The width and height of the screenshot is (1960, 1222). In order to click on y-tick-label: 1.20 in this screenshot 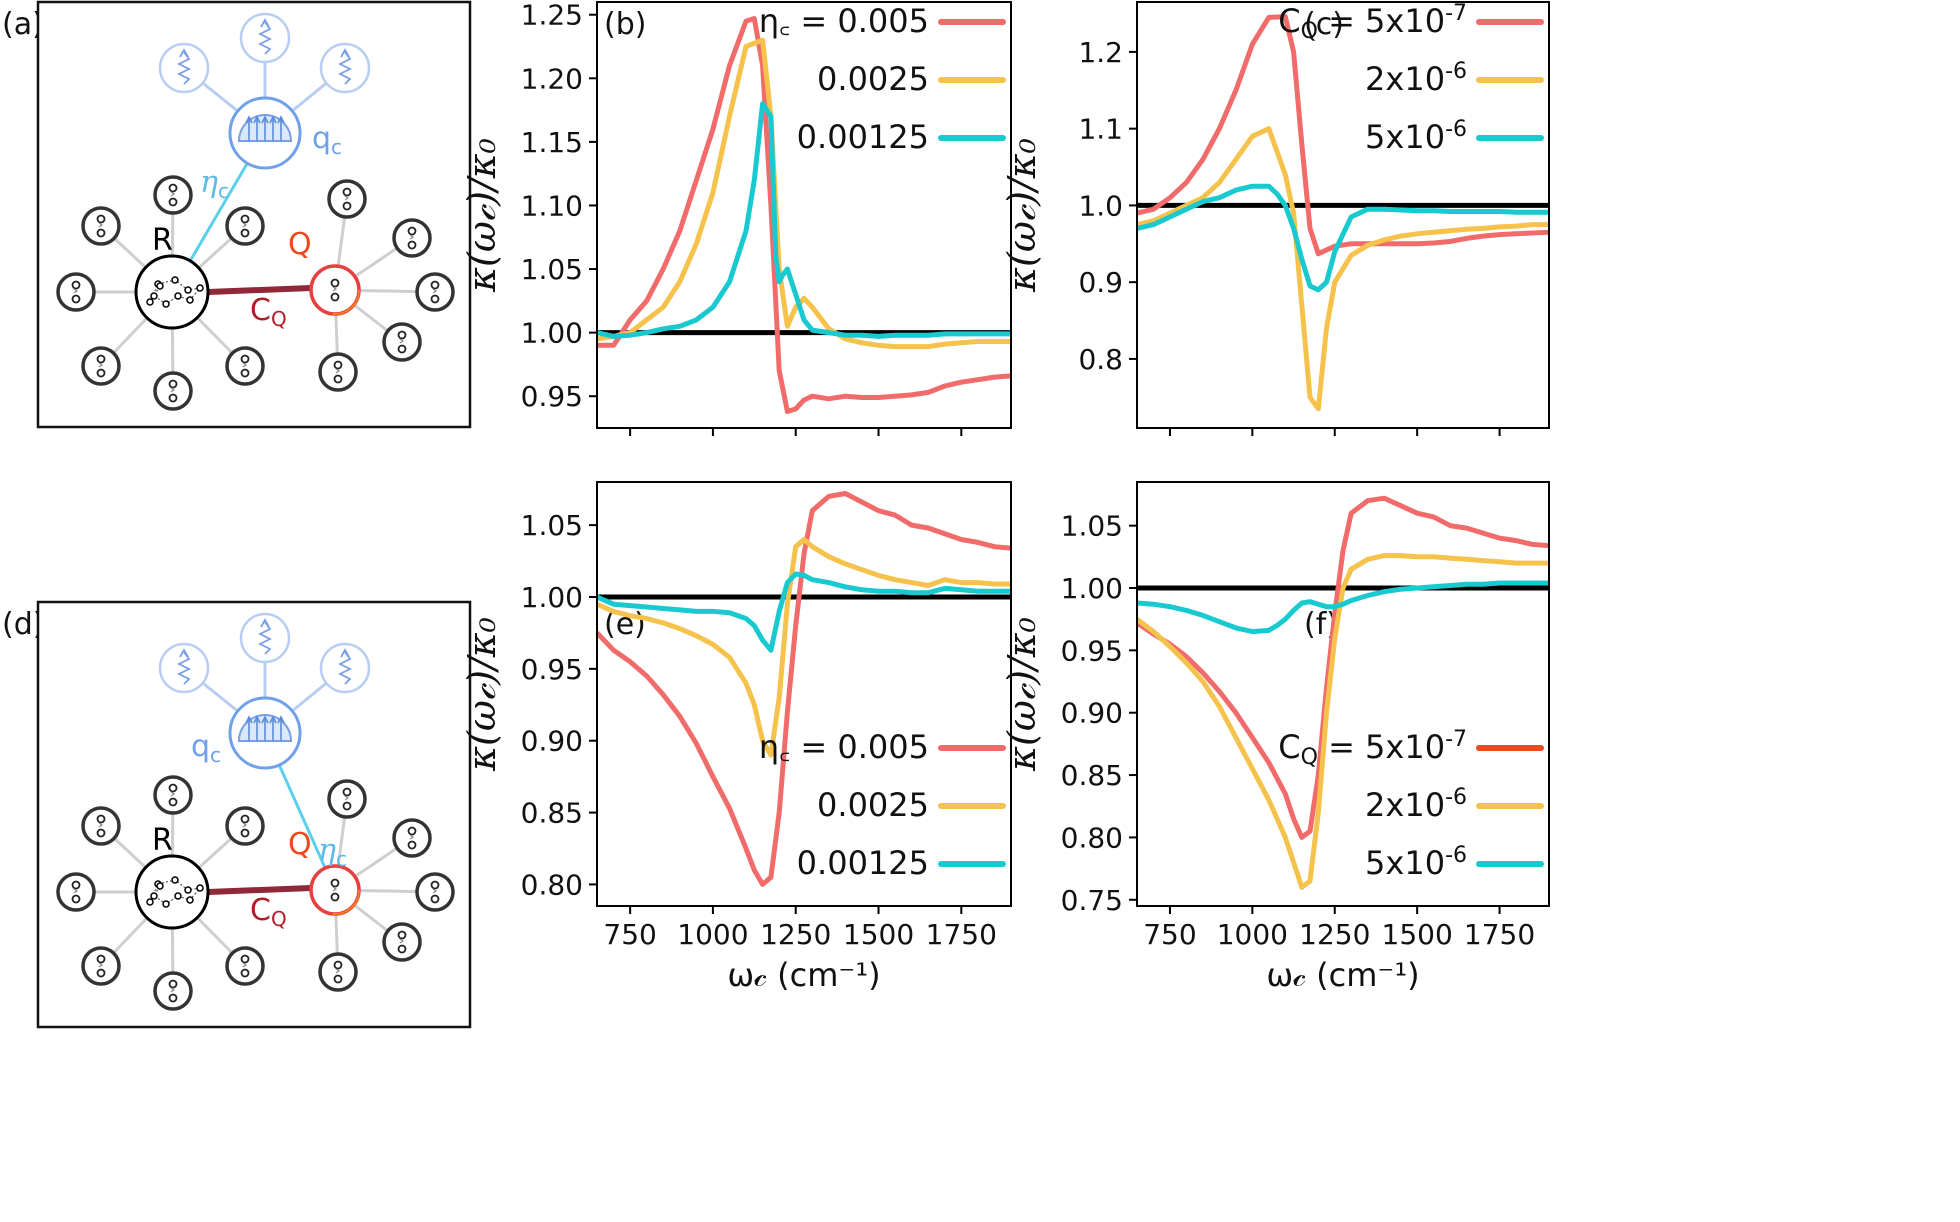, I will do `click(552, 78)`.